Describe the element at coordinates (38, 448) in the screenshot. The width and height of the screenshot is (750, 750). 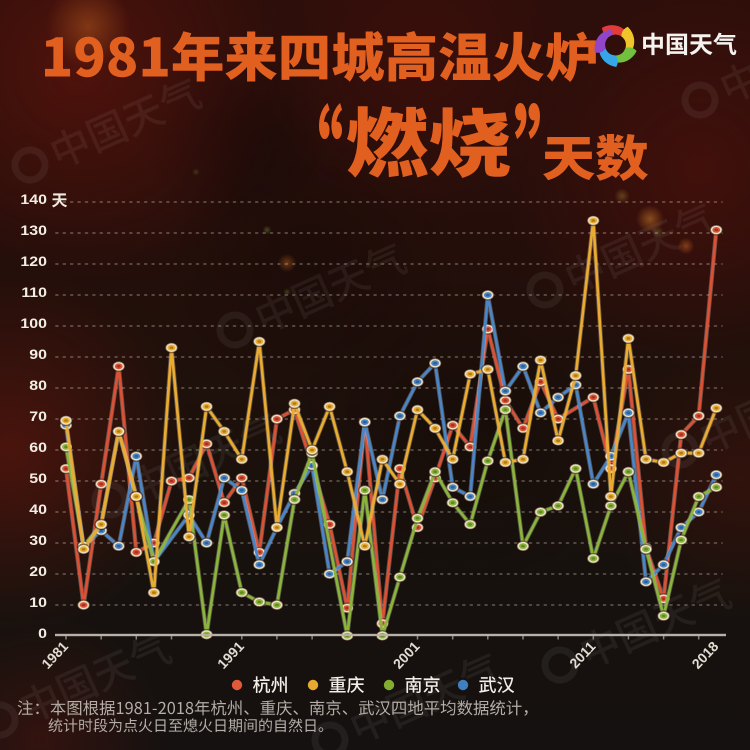
I see `svg-text: 60` at that location.